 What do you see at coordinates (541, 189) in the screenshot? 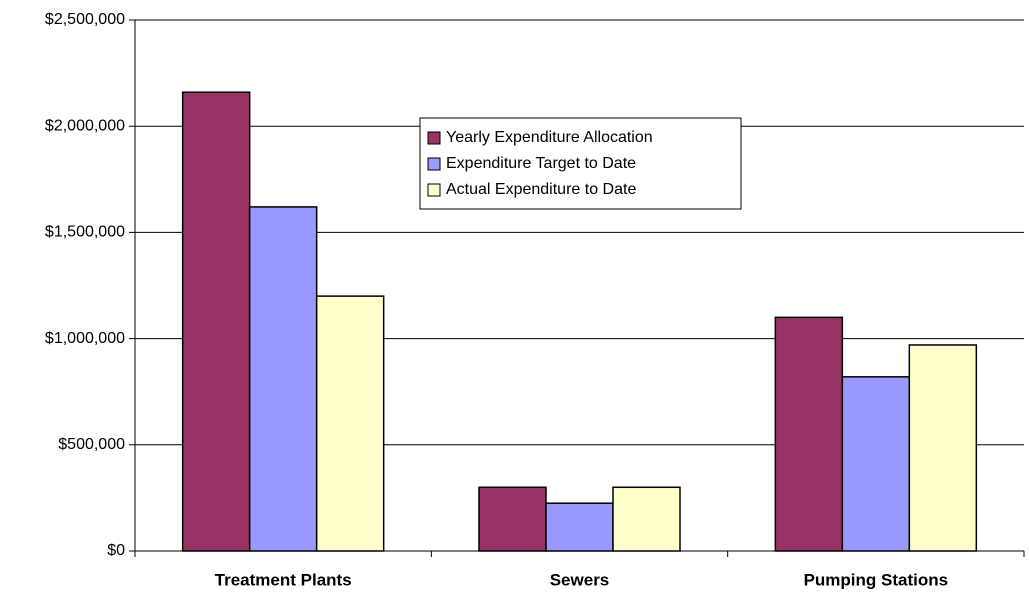
I see `legend-label: Actual Expenditure to Date` at bounding box center [541, 189].